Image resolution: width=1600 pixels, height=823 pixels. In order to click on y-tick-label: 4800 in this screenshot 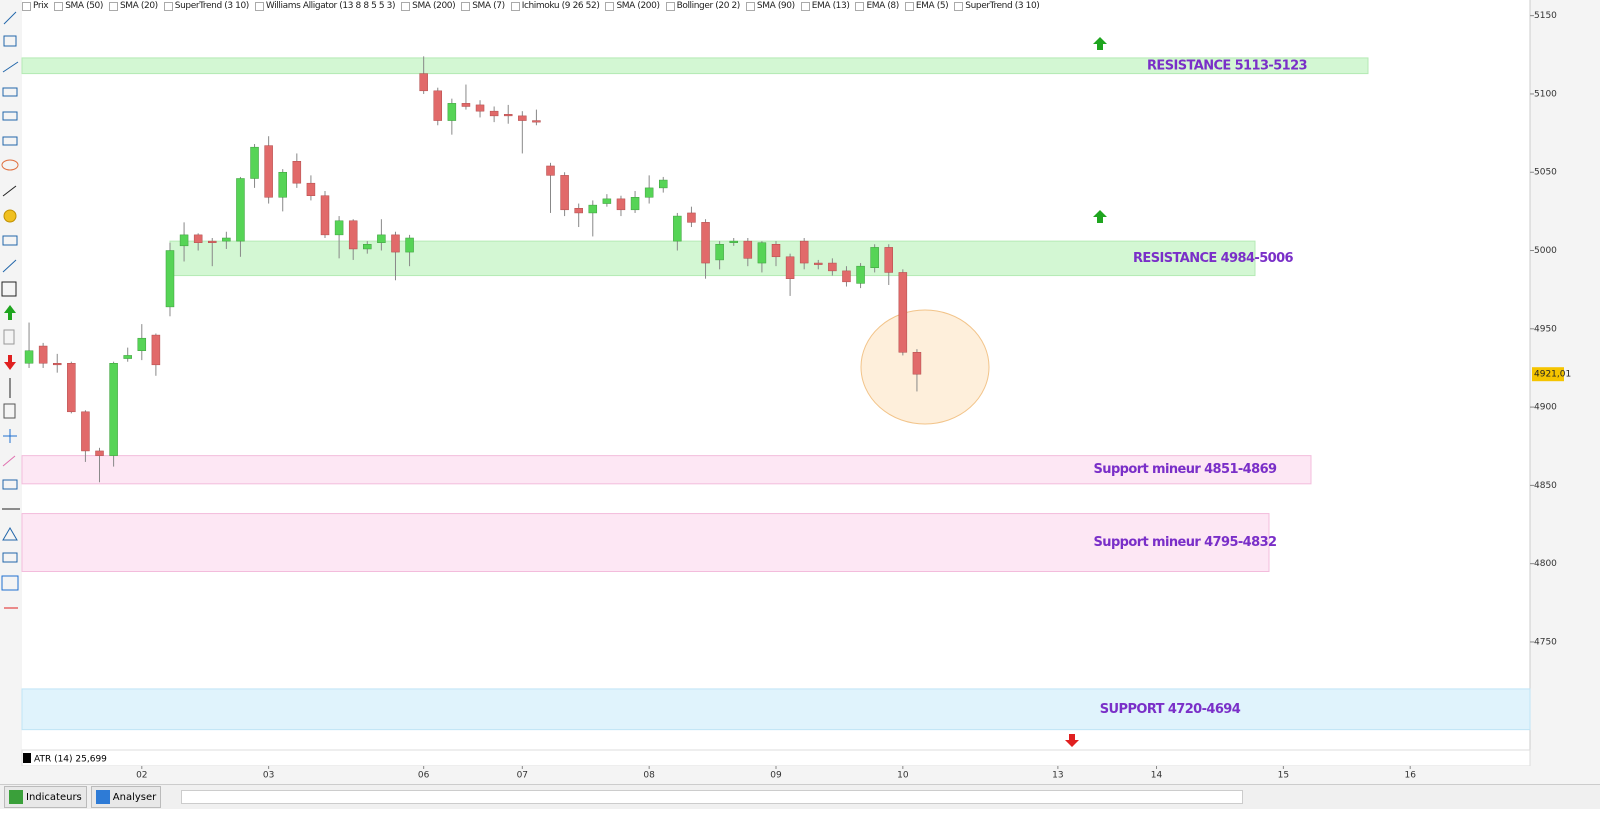, I will do `click(1545, 564)`.